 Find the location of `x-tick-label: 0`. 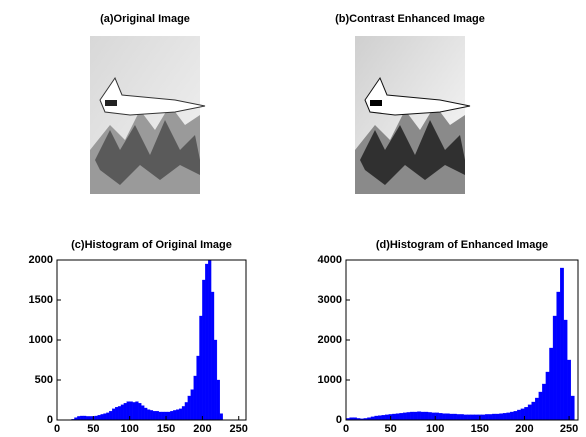

x-tick-label: 0 is located at coordinates (57, 429).